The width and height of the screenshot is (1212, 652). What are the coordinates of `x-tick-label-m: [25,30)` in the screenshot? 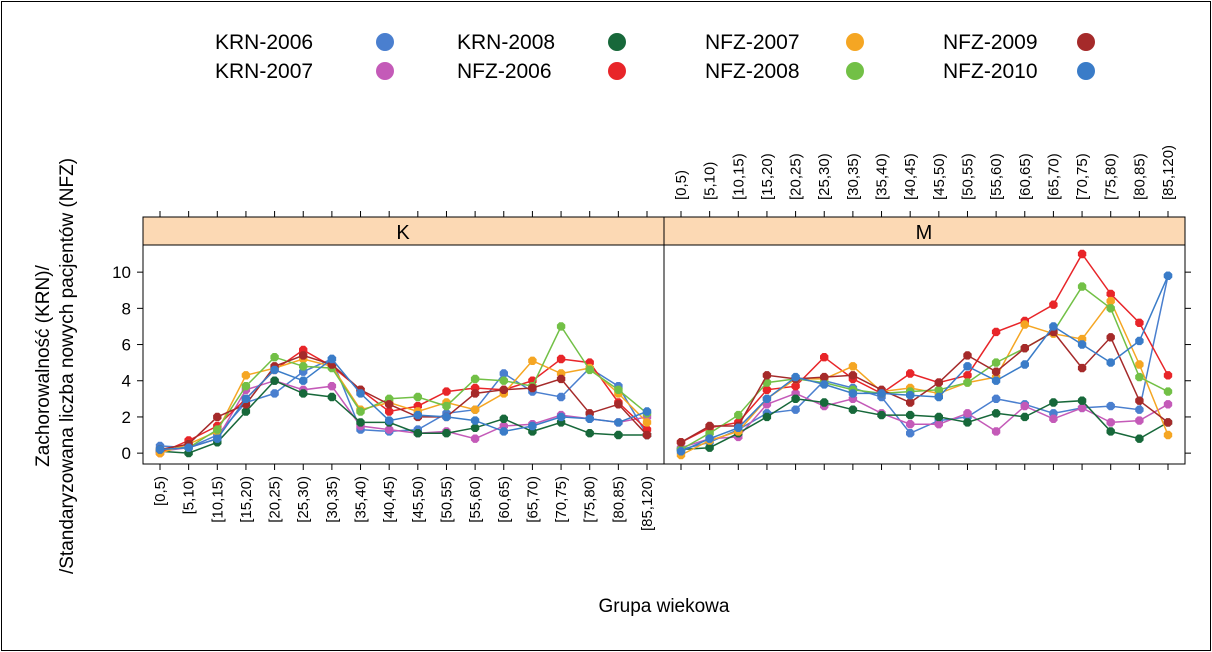 It's located at (824, 176).